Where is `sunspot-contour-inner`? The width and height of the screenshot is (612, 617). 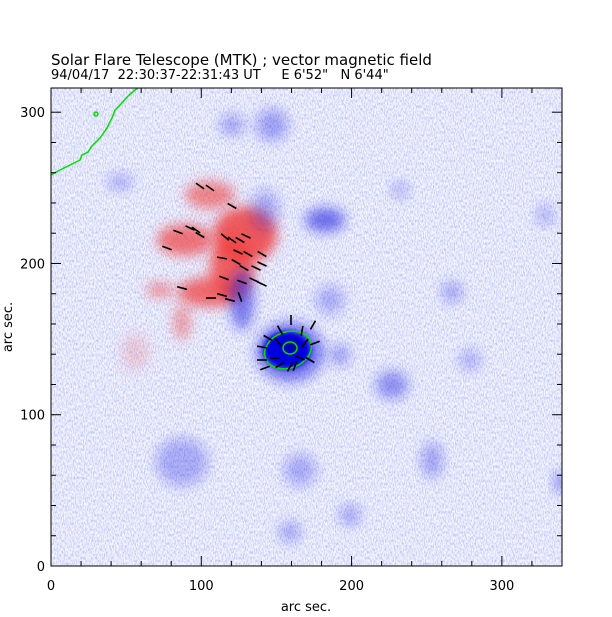 sunspot-contour-inner is located at coordinates (290, 348).